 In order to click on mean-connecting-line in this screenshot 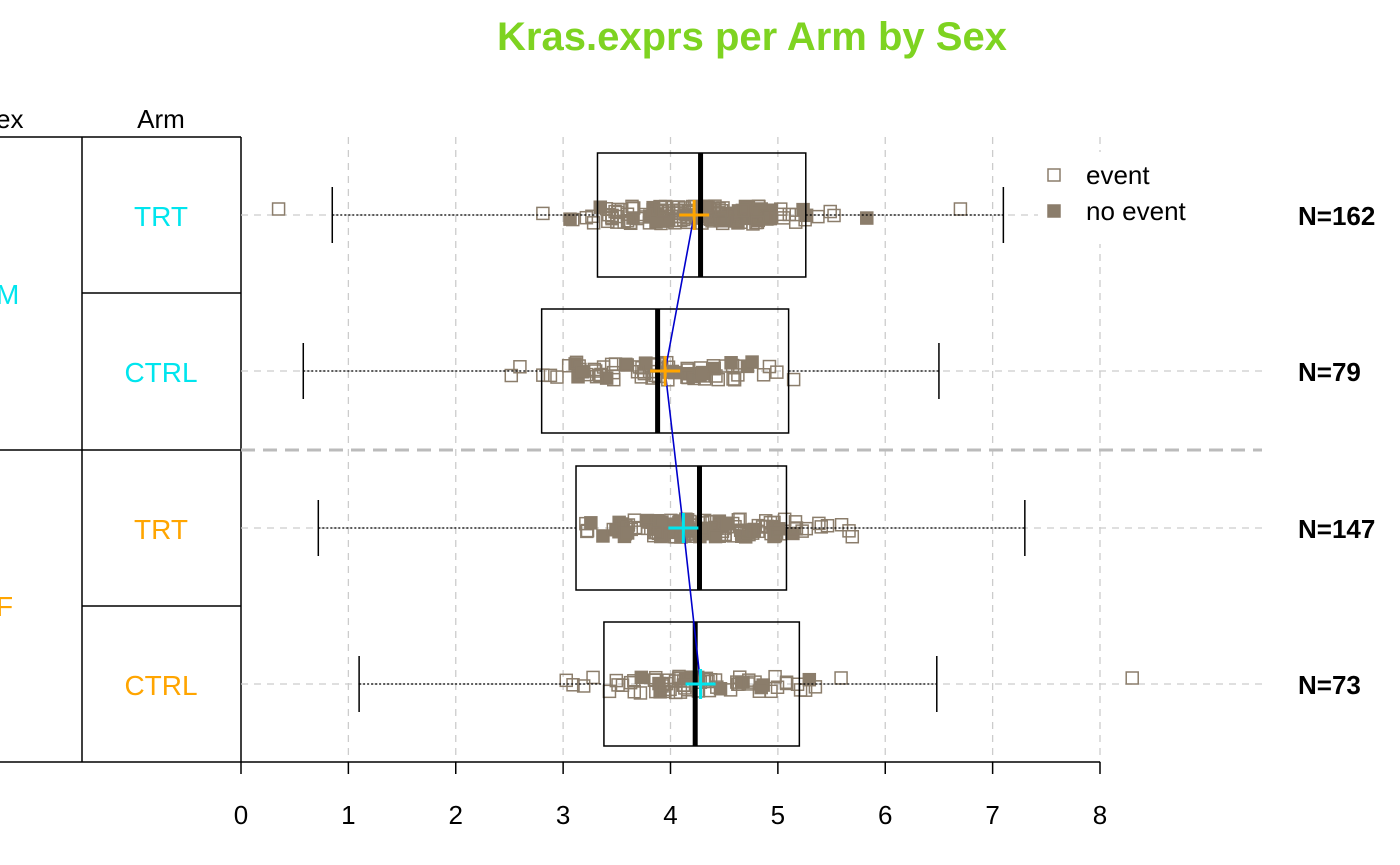, I will do `click(683, 449)`.